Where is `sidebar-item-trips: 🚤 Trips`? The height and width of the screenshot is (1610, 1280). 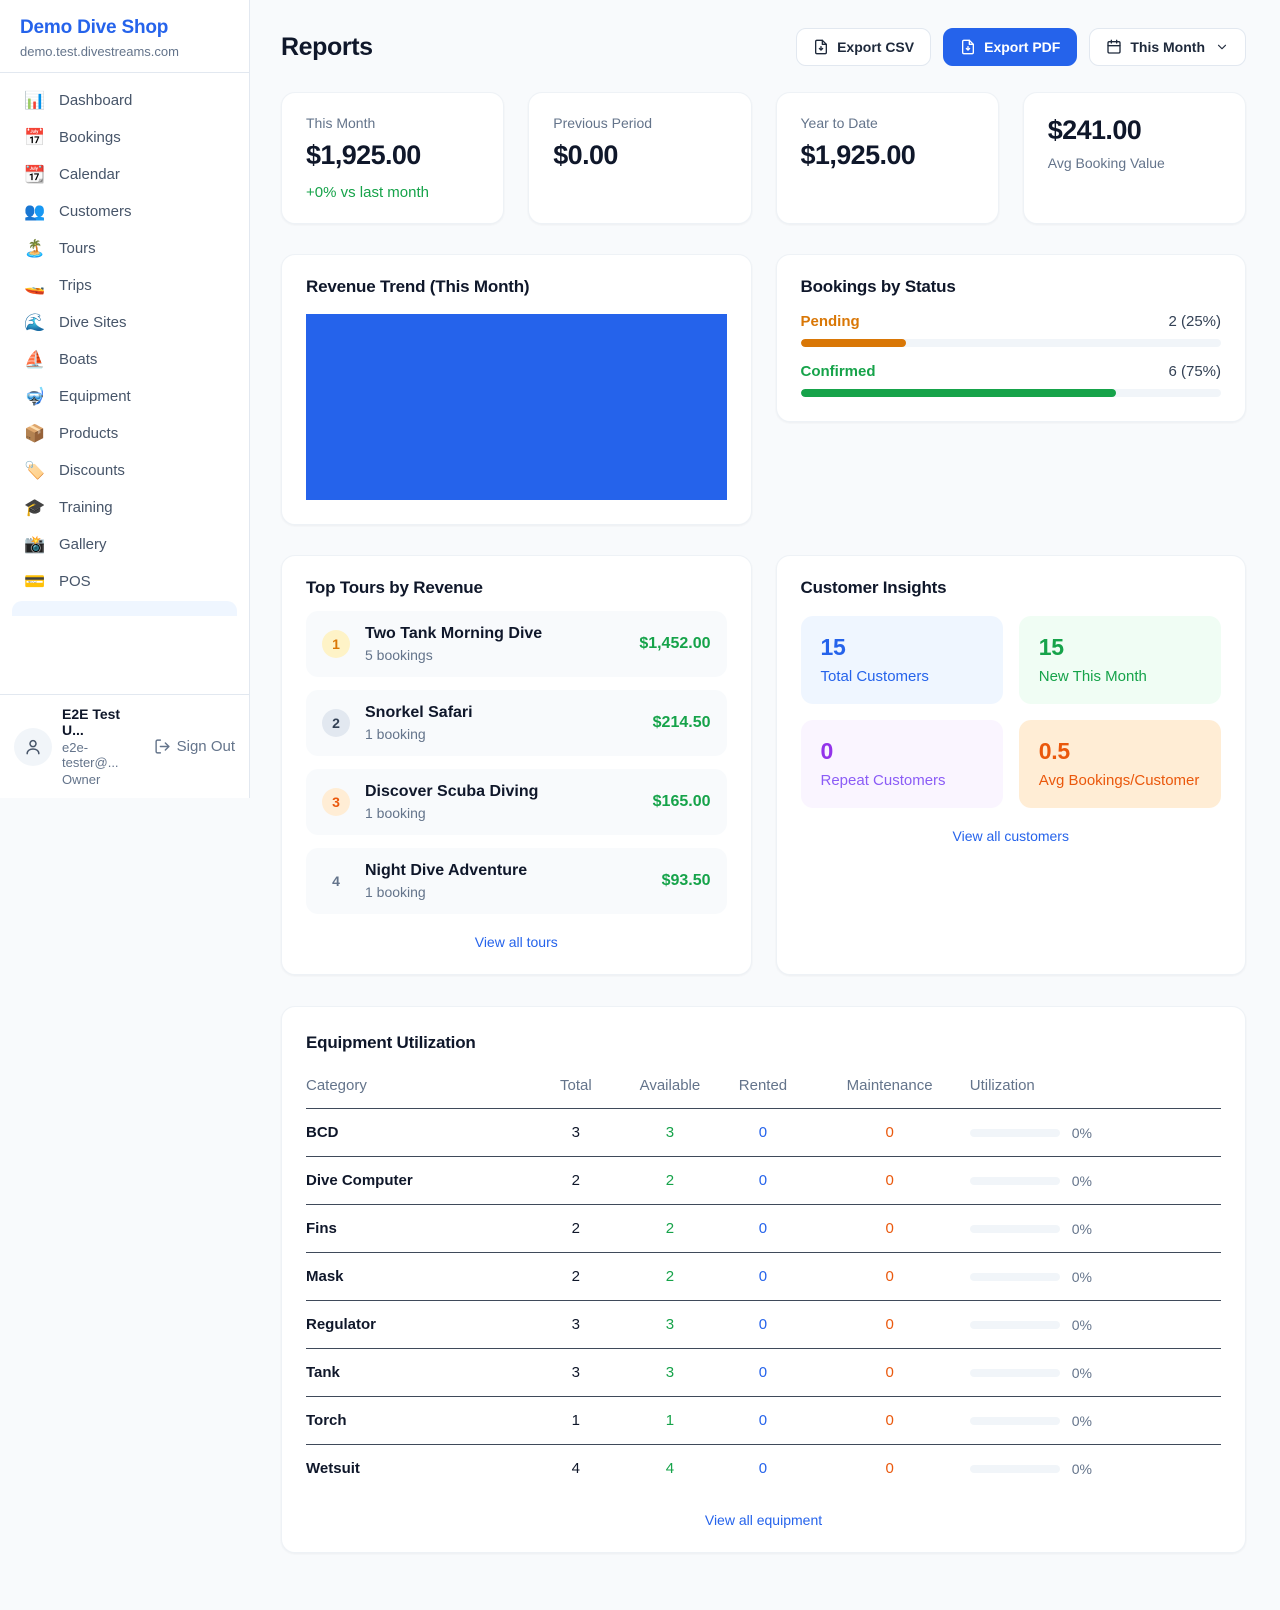
sidebar-item-trips: 🚤 Trips is located at coordinates (124, 285).